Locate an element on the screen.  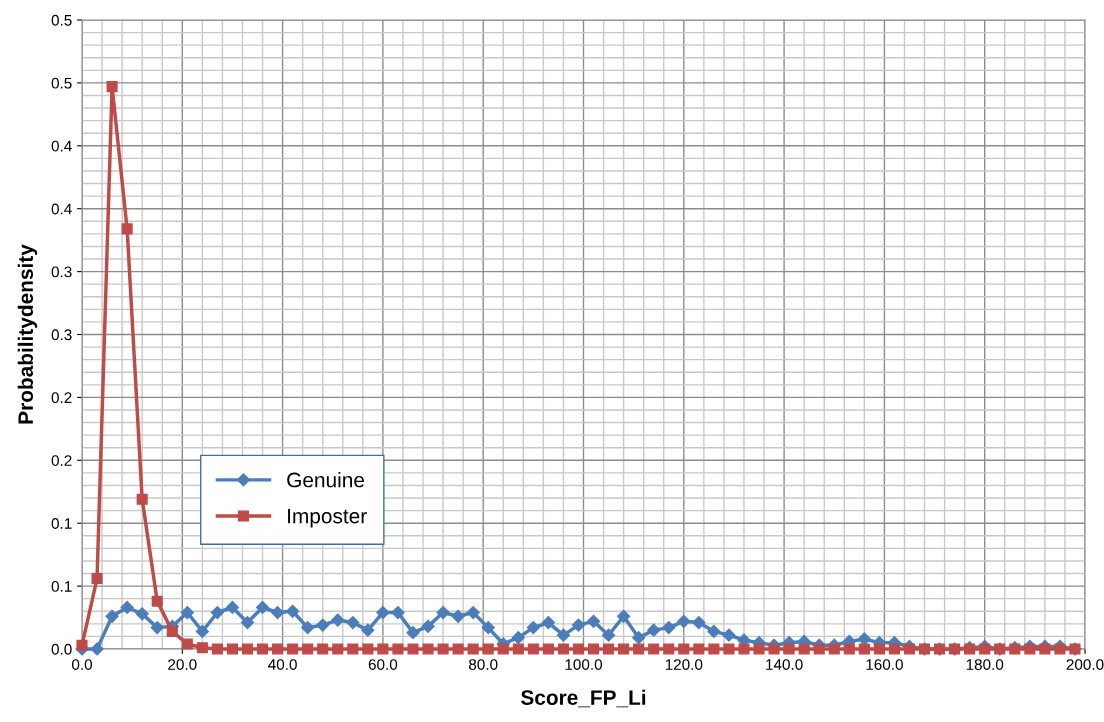
x-tick-label: 120.0 is located at coordinates (684, 664).